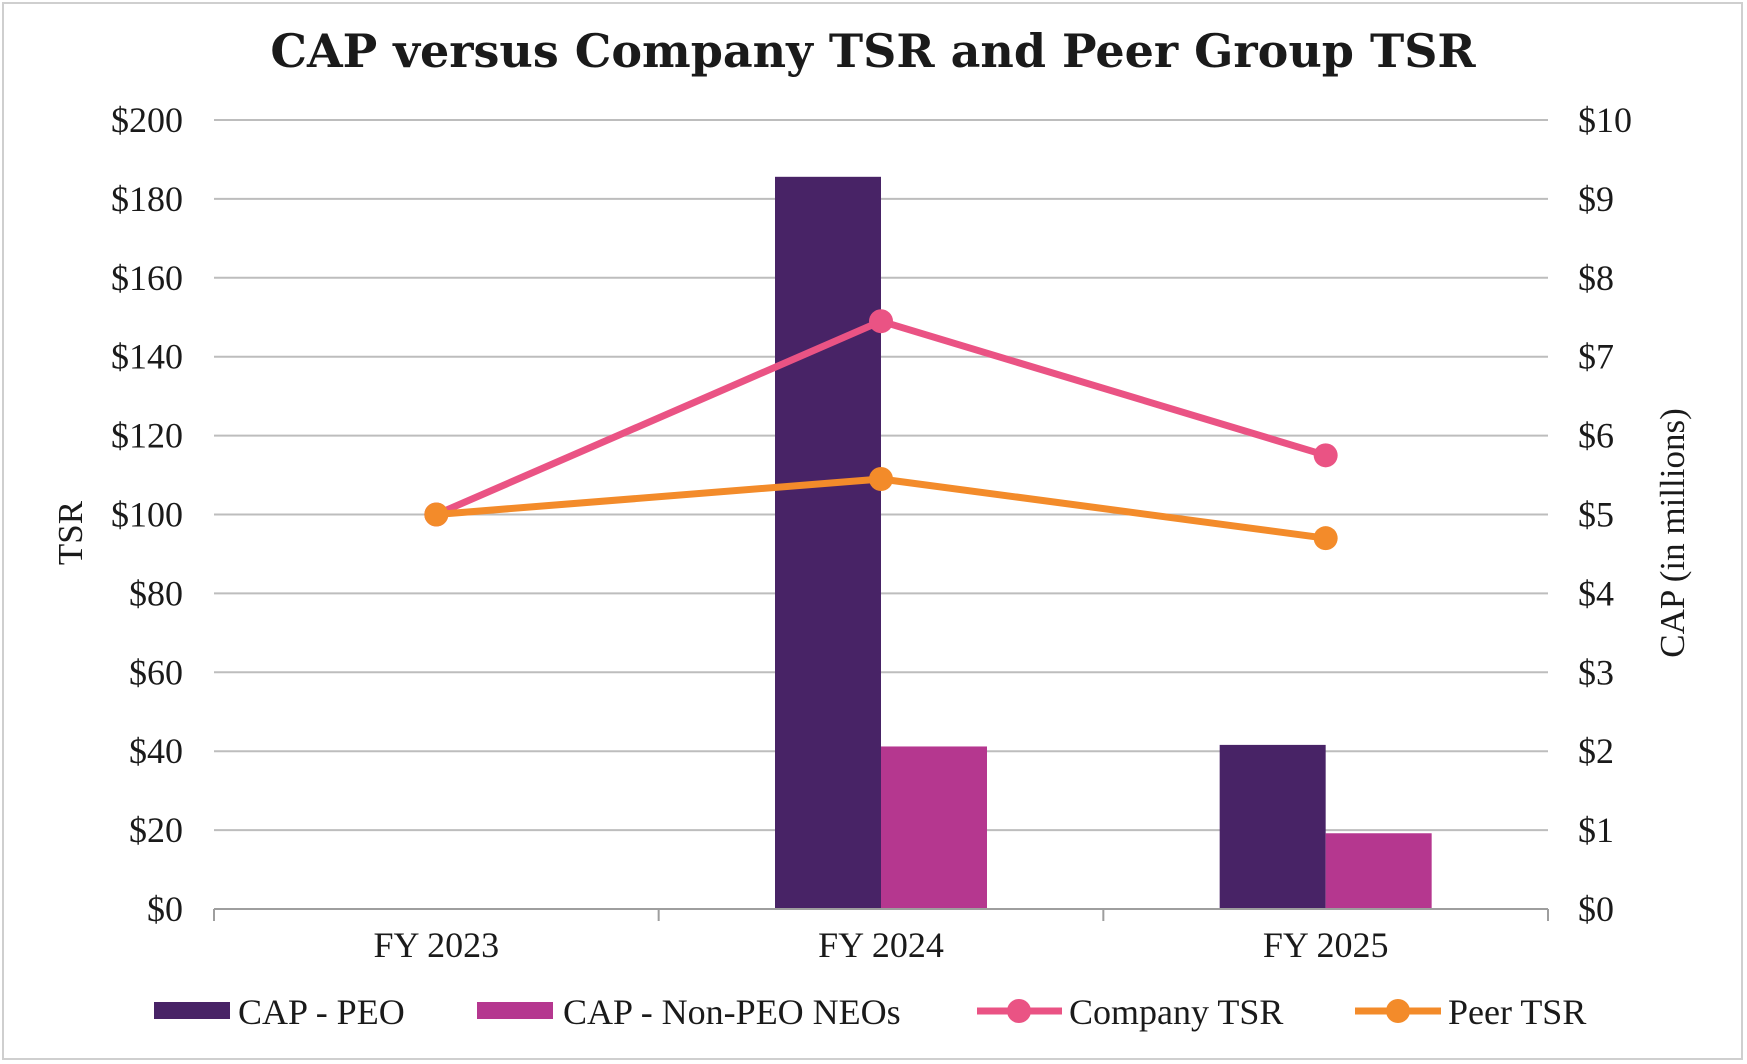 This screenshot has width=1747, height=1064. I want to click on x-tick-label: FY 2023, so click(436, 945).